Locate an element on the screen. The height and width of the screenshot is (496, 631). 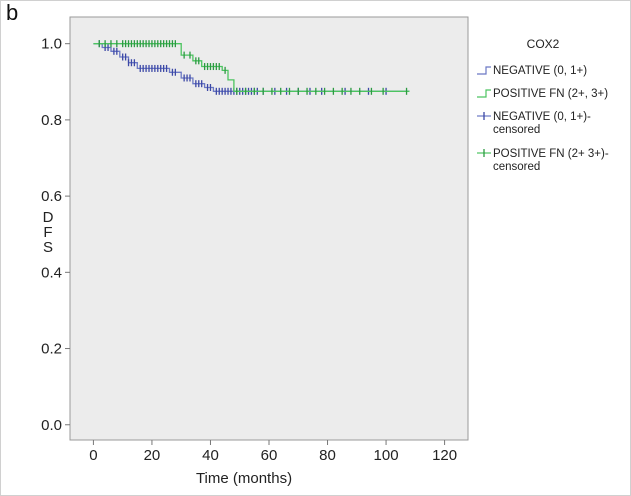
y-tick-label: 1.0 is located at coordinates (51, 44).